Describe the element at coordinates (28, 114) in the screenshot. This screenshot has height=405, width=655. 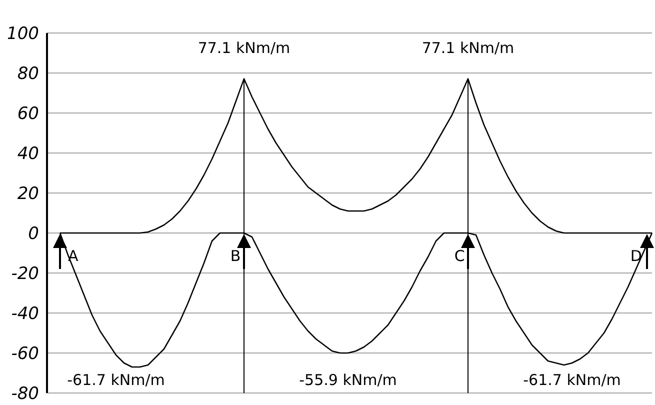
I see `y-tick-label: 60` at that location.